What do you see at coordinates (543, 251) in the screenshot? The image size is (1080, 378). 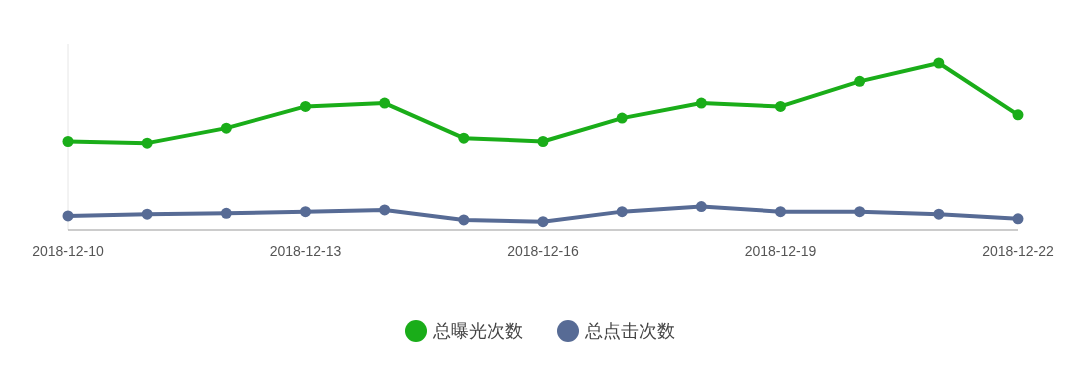 I see `x-tick-label: 2018-12-16` at bounding box center [543, 251].